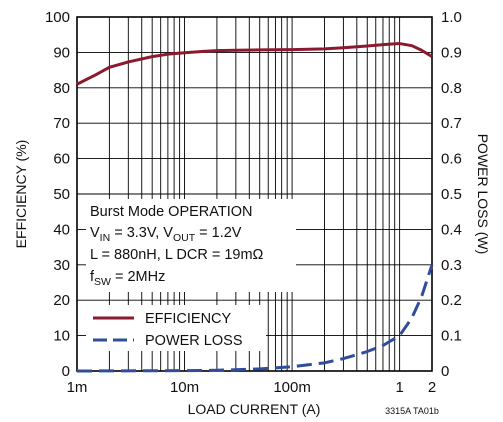 Image resolution: width=503 pixels, height=422 pixels. Describe the element at coordinates (57, 17) in the screenshot. I see `y-left-tick-label: 100` at that location.